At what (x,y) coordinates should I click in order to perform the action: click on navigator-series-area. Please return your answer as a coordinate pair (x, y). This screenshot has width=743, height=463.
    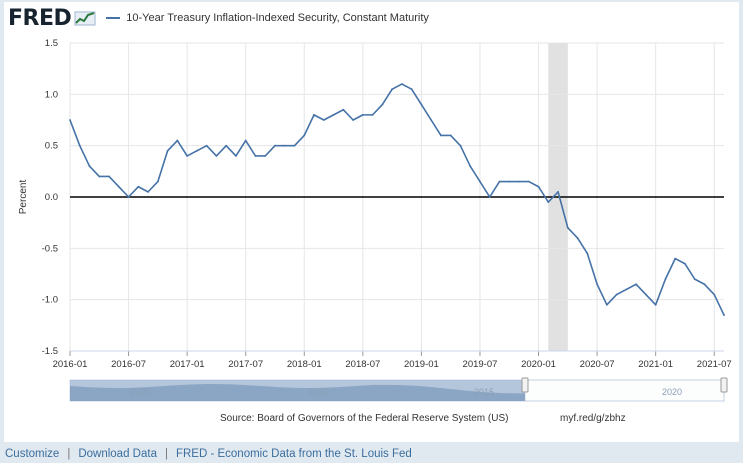
    Looking at the image, I should click on (297, 392).